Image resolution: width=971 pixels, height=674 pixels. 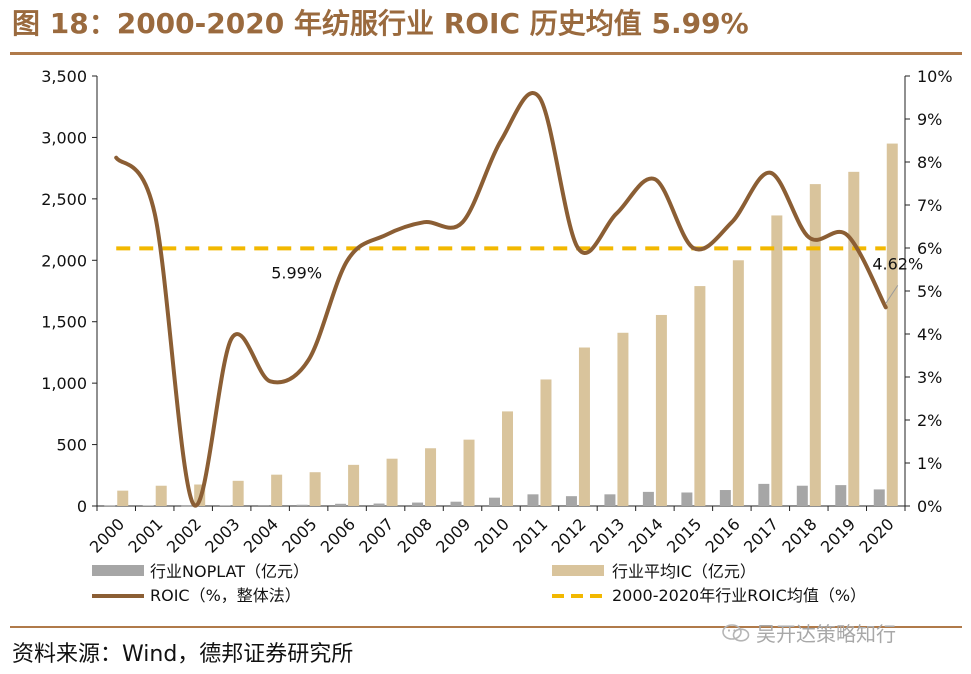 I want to click on left-tick-label: 2,000, so click(x=64, y=260).